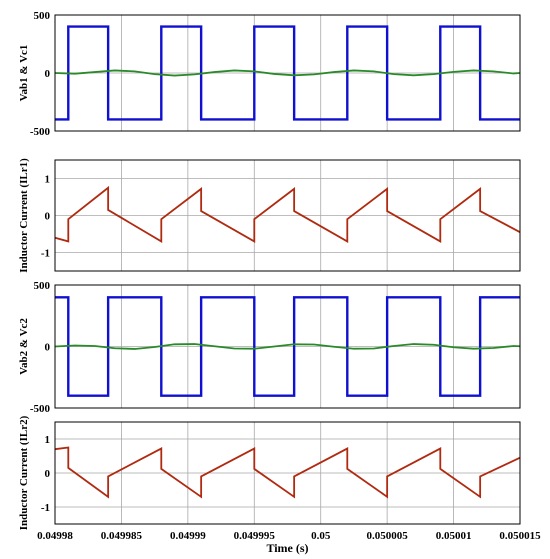 This screenshot has width=550, height=559. I want to click on x-tick-label: 0.050005, so click(388, 536).